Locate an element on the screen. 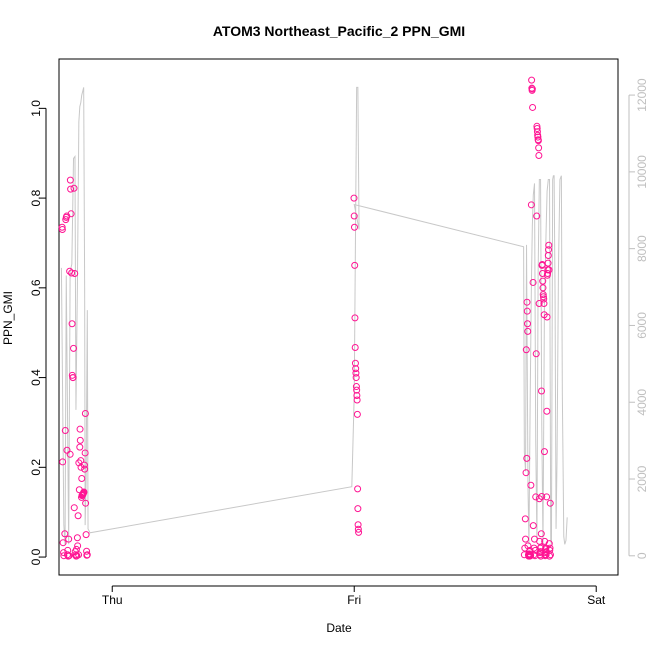 The image size is (650, 650). left-tick-label: 0.0 is located at coordinates (36, 556).